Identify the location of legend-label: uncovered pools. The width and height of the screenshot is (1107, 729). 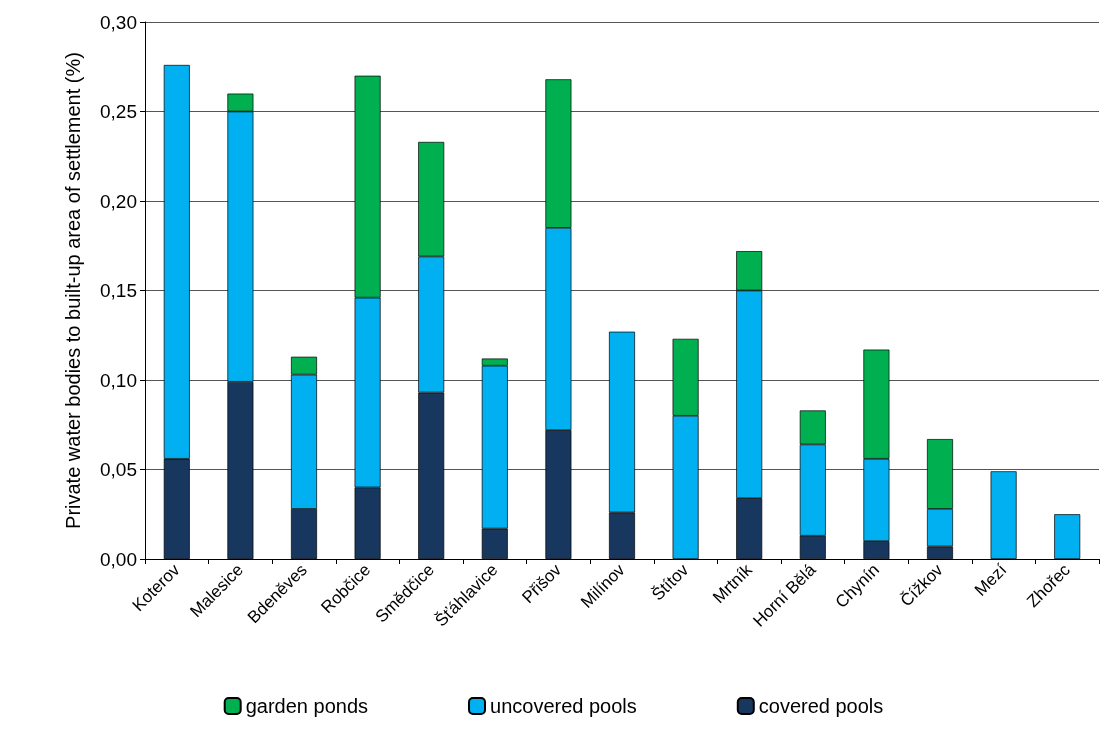
(563, 706).